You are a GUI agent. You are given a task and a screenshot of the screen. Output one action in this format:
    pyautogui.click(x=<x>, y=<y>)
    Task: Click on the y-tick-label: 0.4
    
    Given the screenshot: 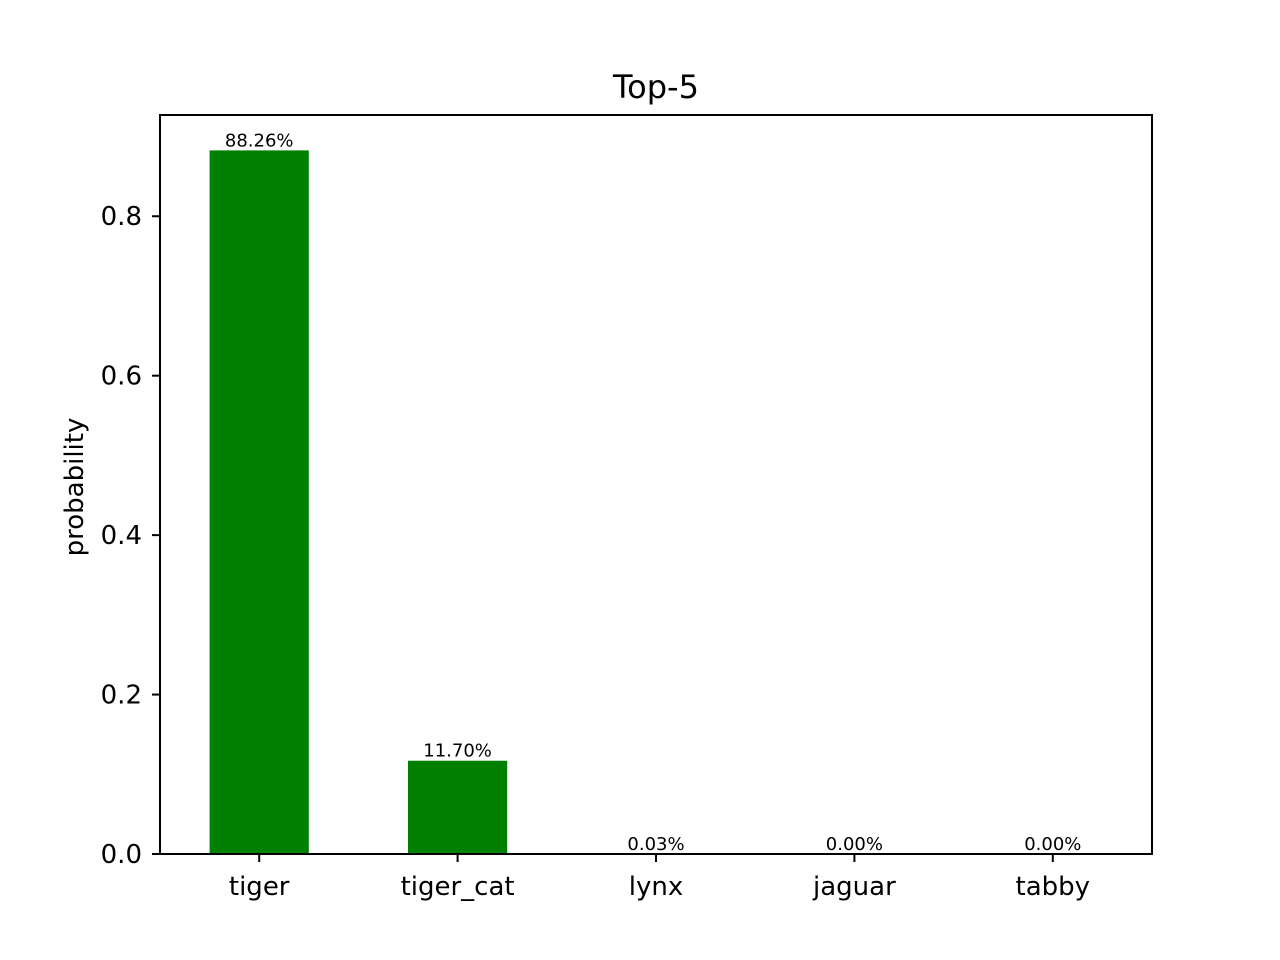 What is the action you would take?
    pyautogui.click(x=121, y=536)
    